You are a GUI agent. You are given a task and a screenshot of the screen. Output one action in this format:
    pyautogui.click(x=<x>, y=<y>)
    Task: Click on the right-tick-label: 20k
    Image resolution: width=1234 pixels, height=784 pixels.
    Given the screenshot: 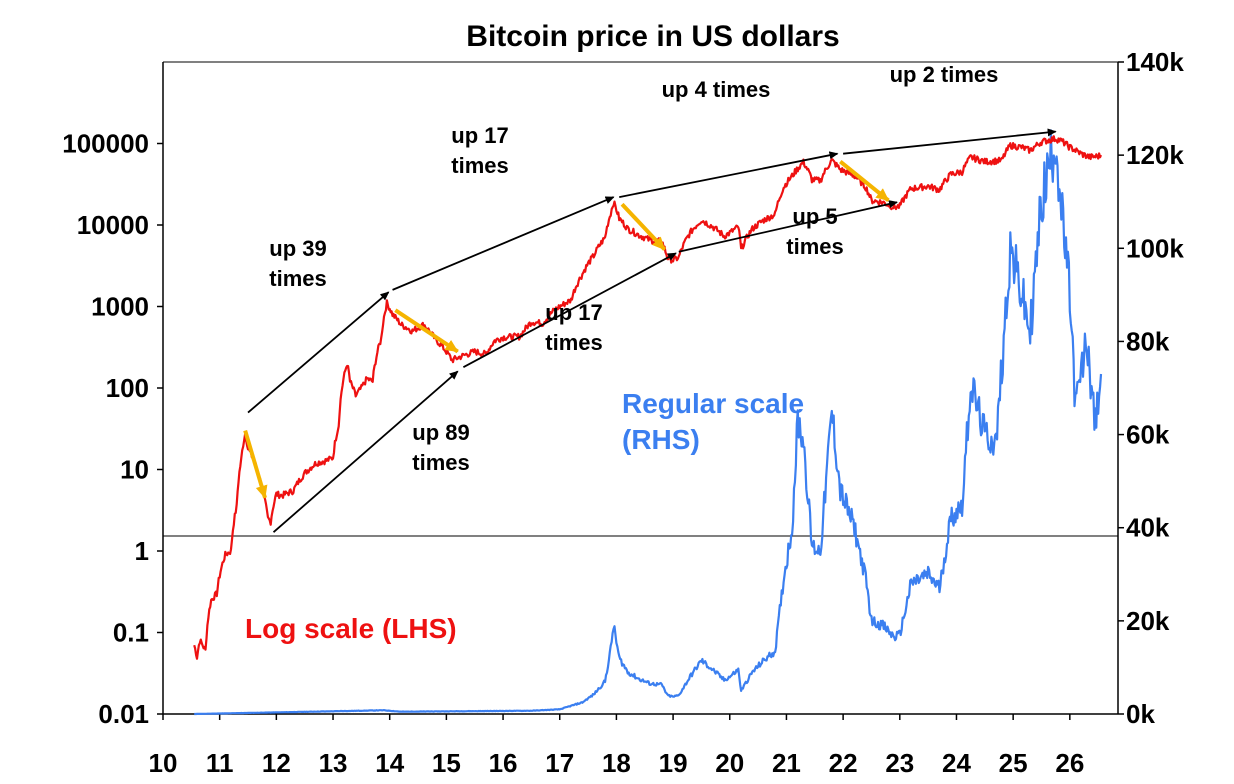 What is the action you would take?
    pyautogui.click(x=1148, y=621)
    